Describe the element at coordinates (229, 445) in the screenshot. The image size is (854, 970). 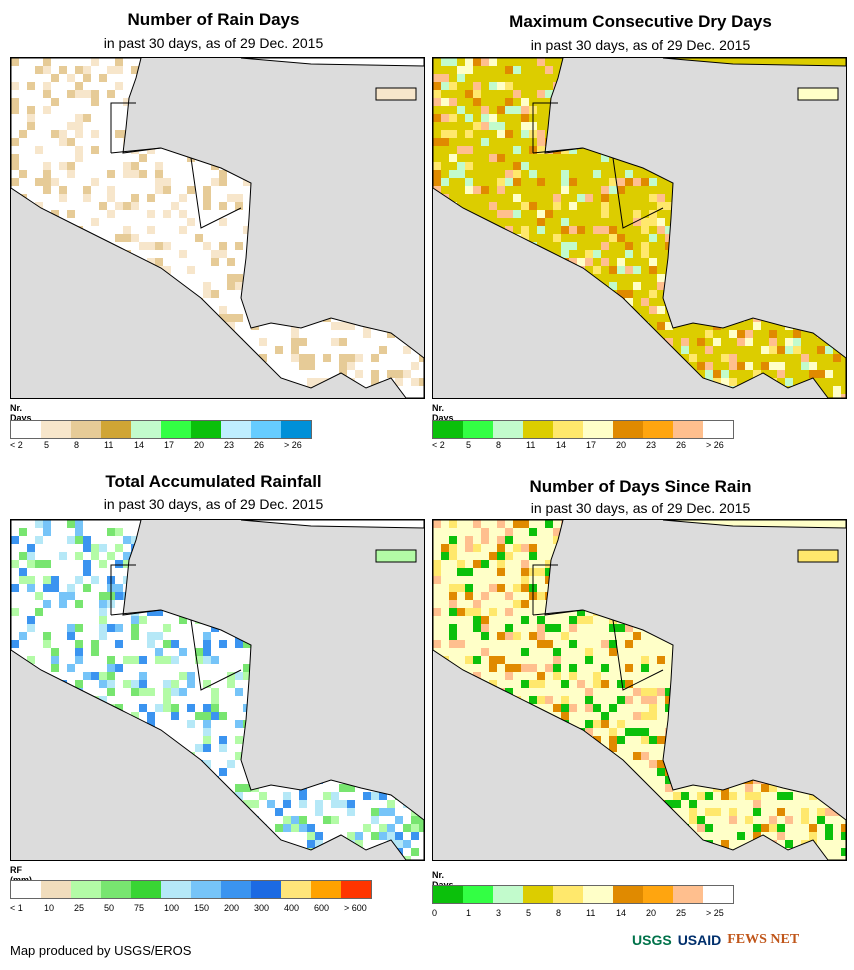
I see `legend-tick: 23` at that location.